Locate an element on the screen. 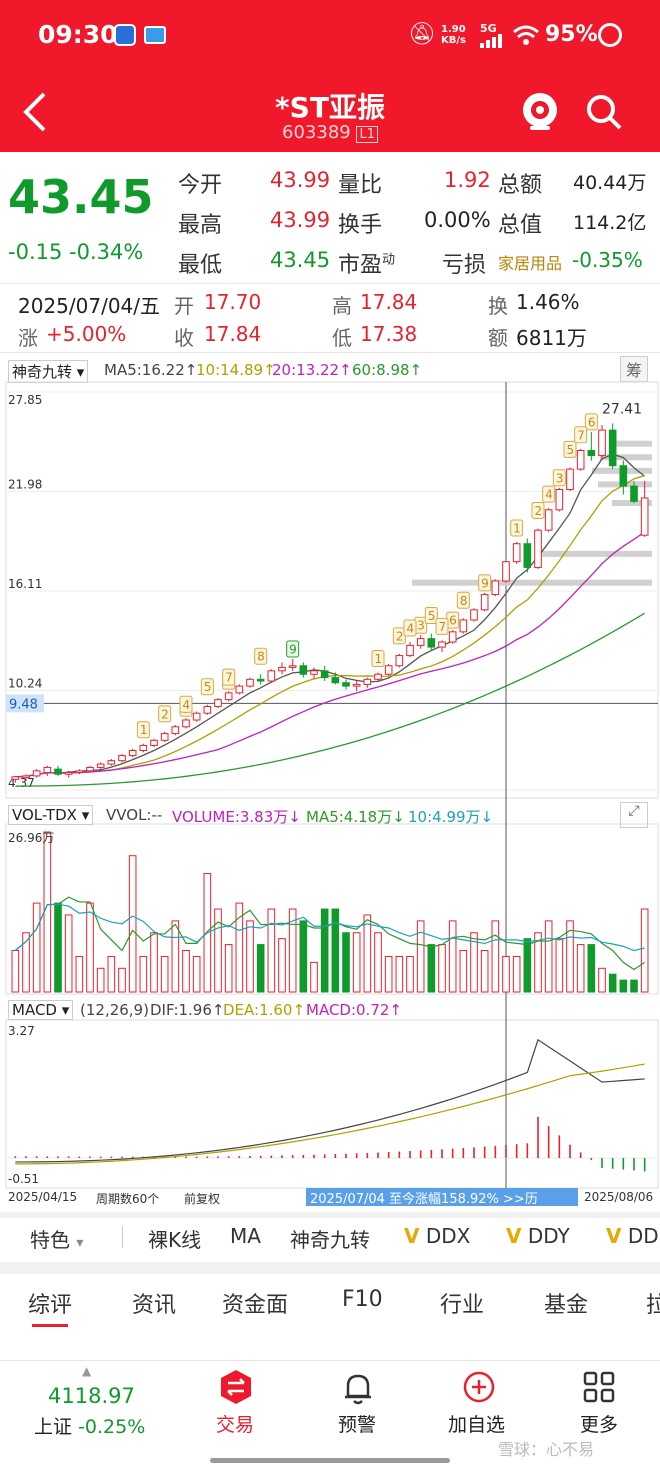  volume-indicator-select: VOL-TDX ▾ is located at coordinates (51, 815).